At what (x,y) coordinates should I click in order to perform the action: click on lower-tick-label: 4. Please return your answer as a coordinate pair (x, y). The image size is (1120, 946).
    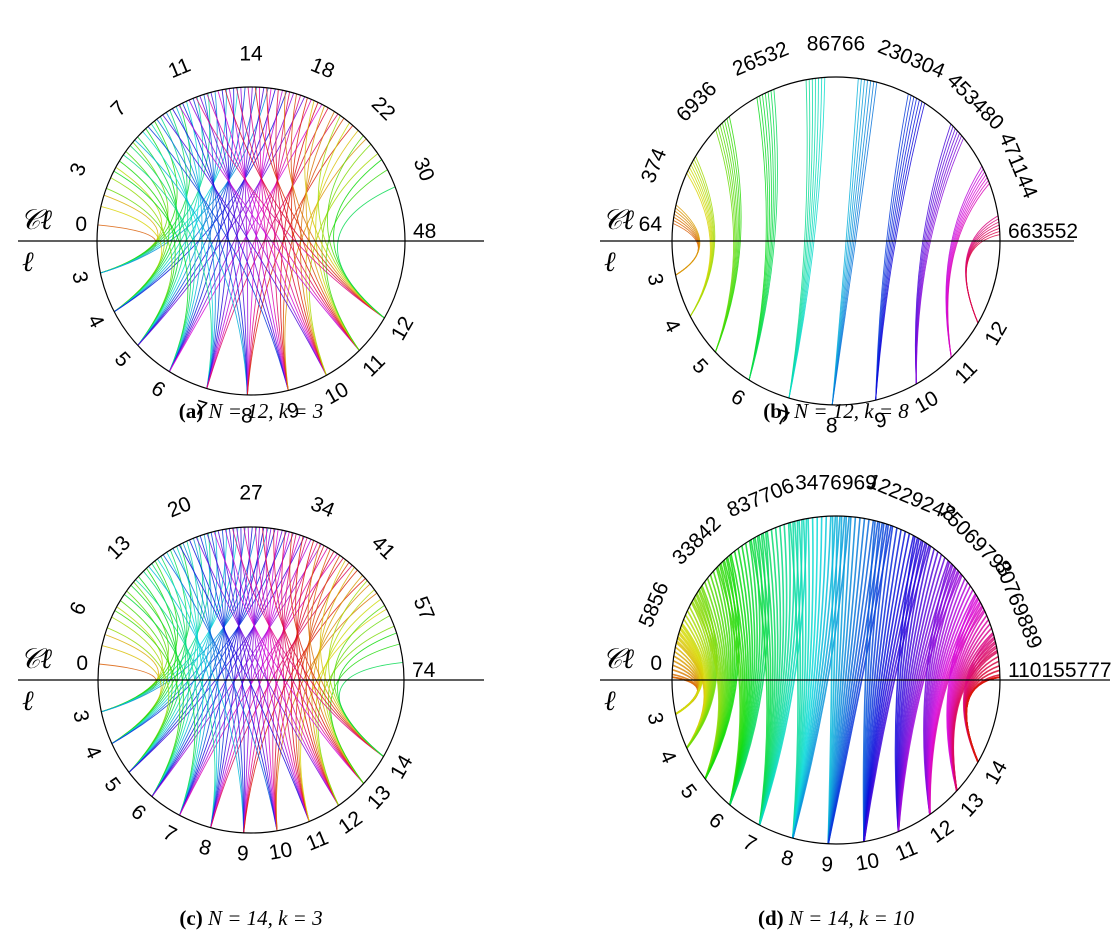
    Looking at the image, I should click on (93, 752).